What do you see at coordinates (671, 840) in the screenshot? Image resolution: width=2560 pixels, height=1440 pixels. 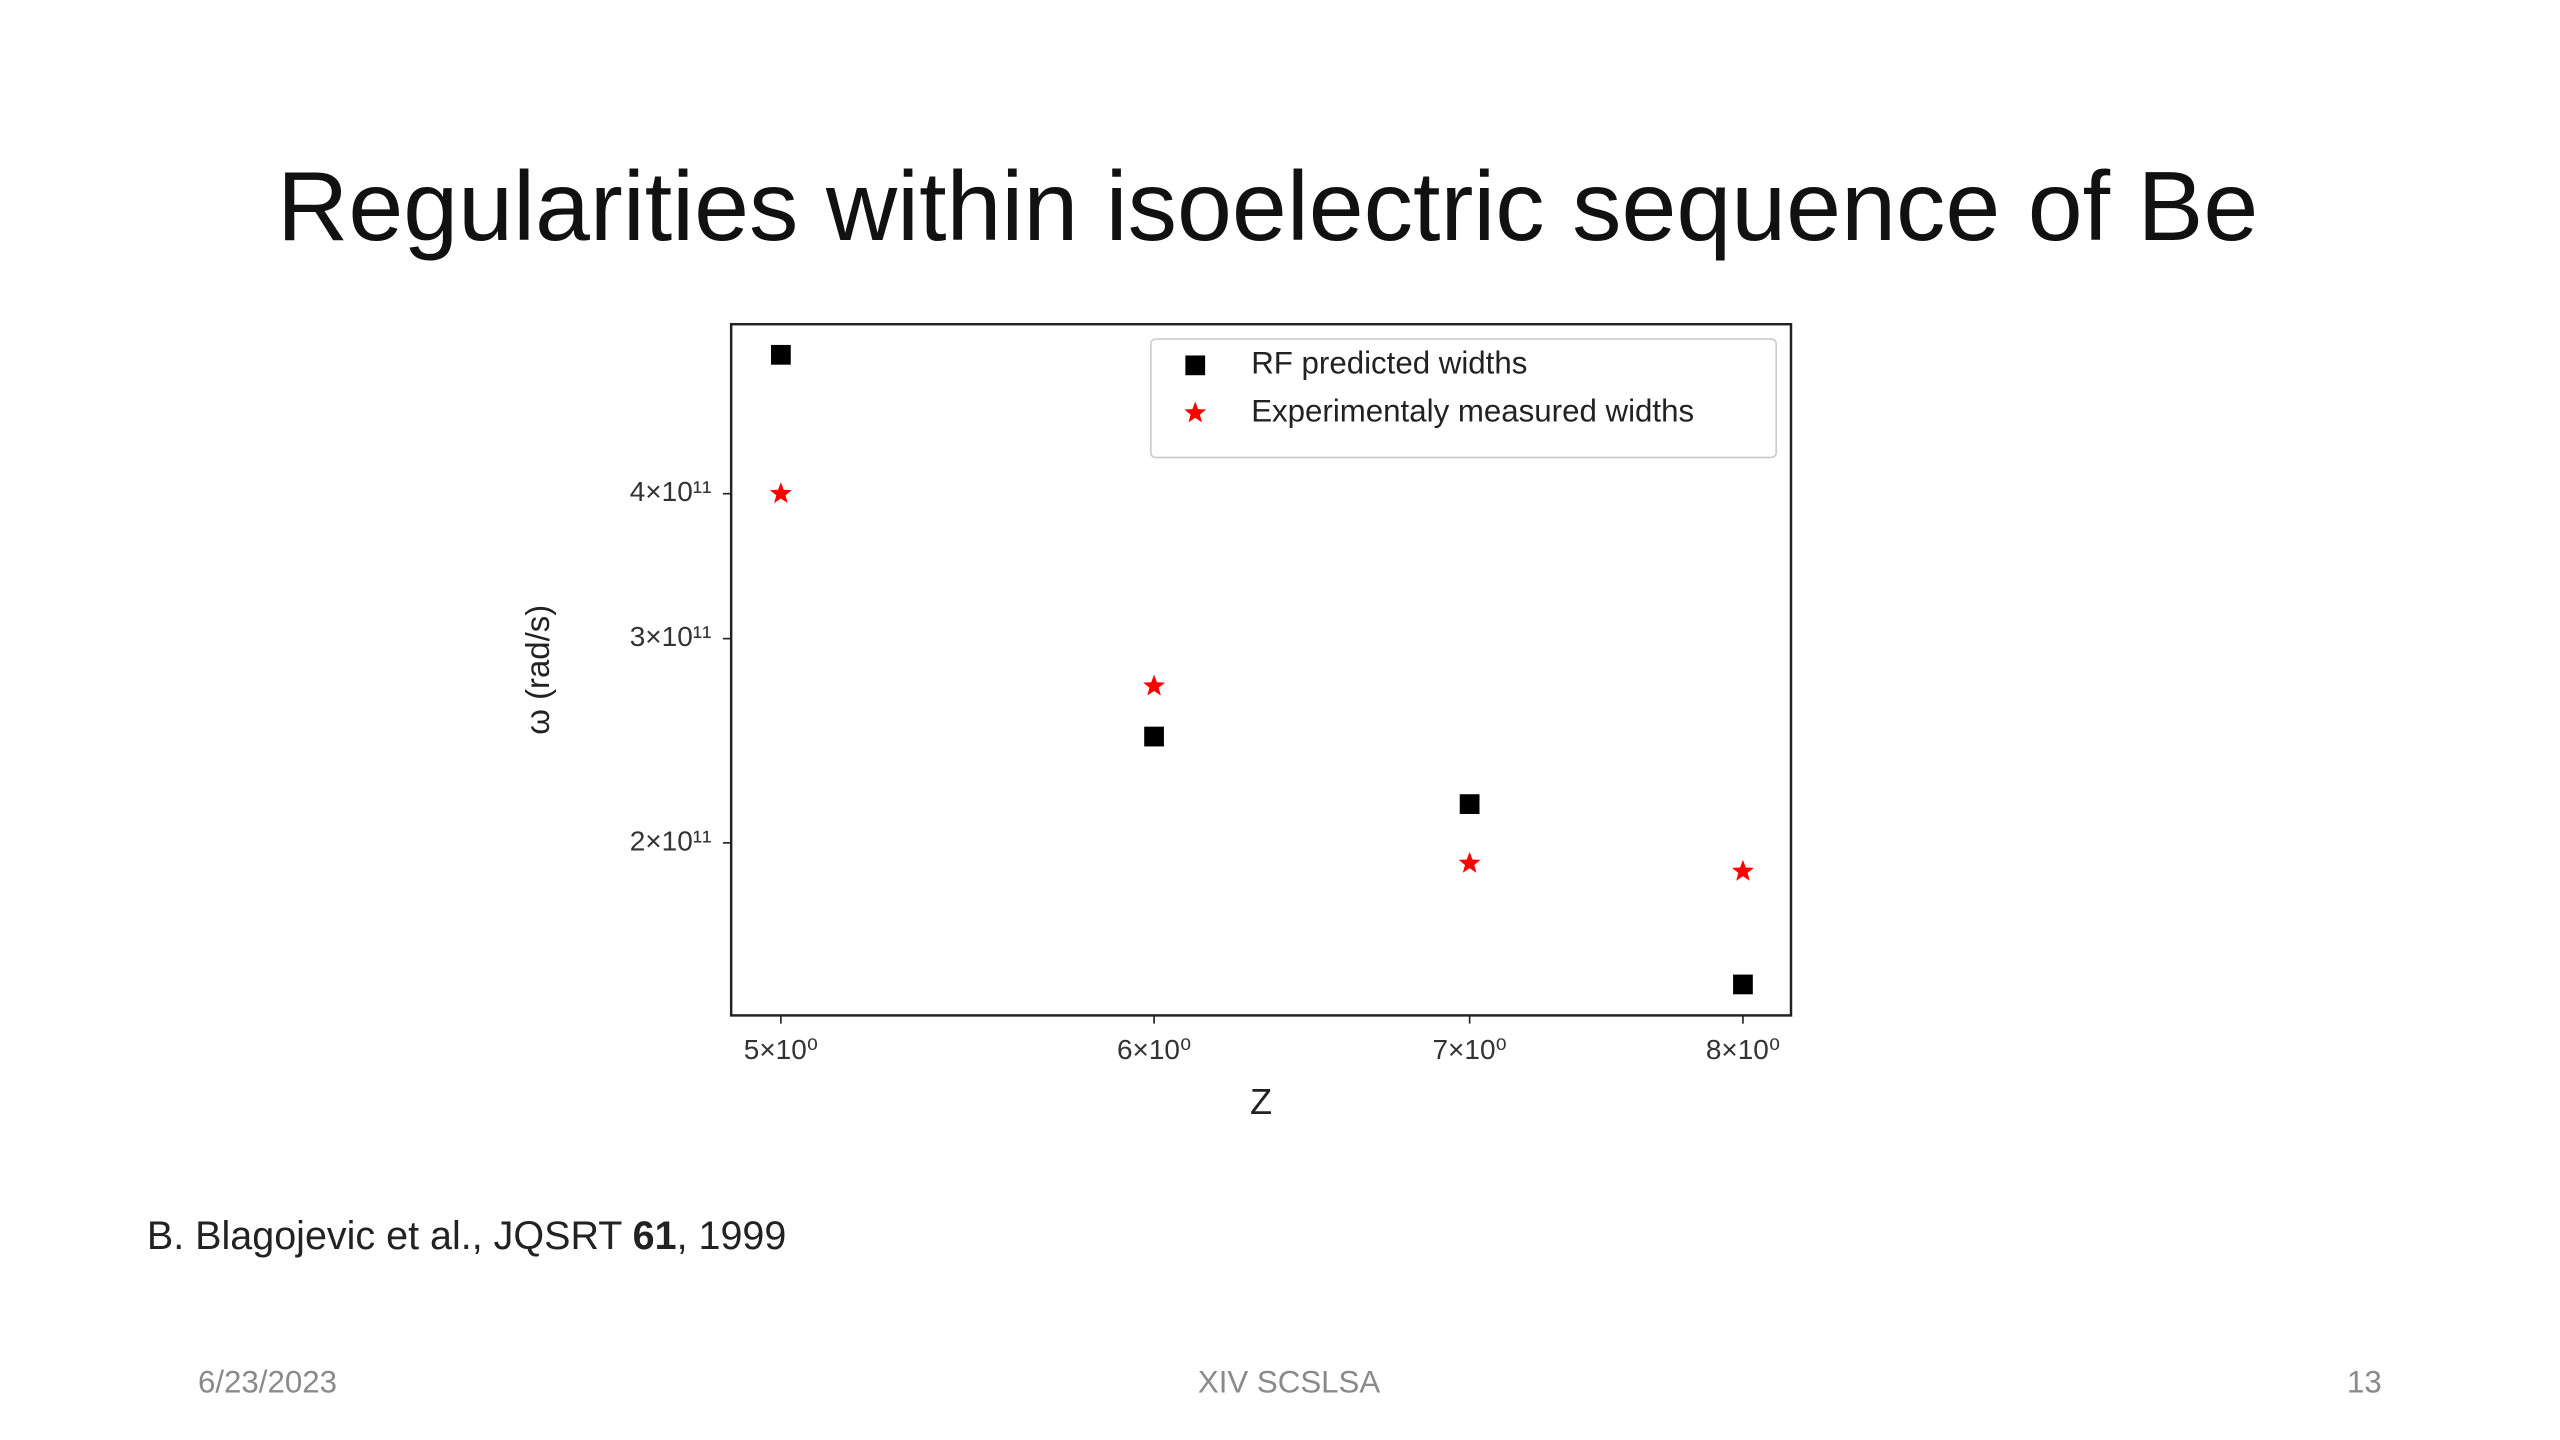 I see `y-tick-label: 2×10¹¹` at bounding box center [671, 840].